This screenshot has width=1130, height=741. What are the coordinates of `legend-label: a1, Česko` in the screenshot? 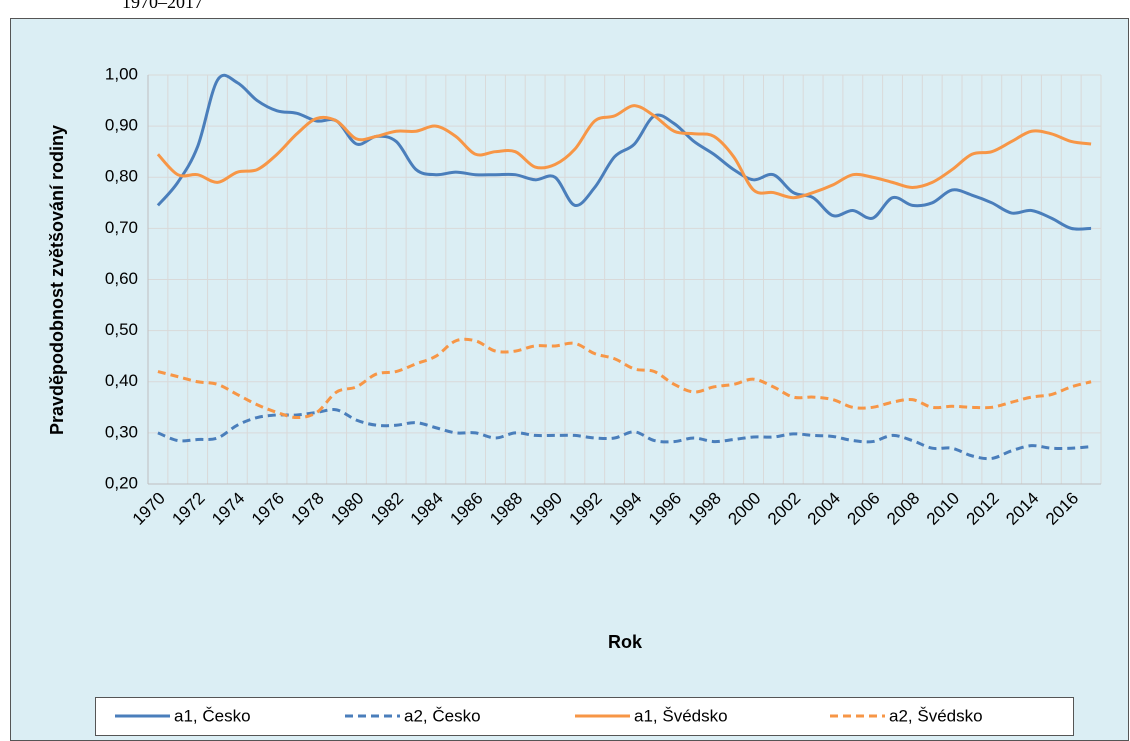 It's located at (212, 715).